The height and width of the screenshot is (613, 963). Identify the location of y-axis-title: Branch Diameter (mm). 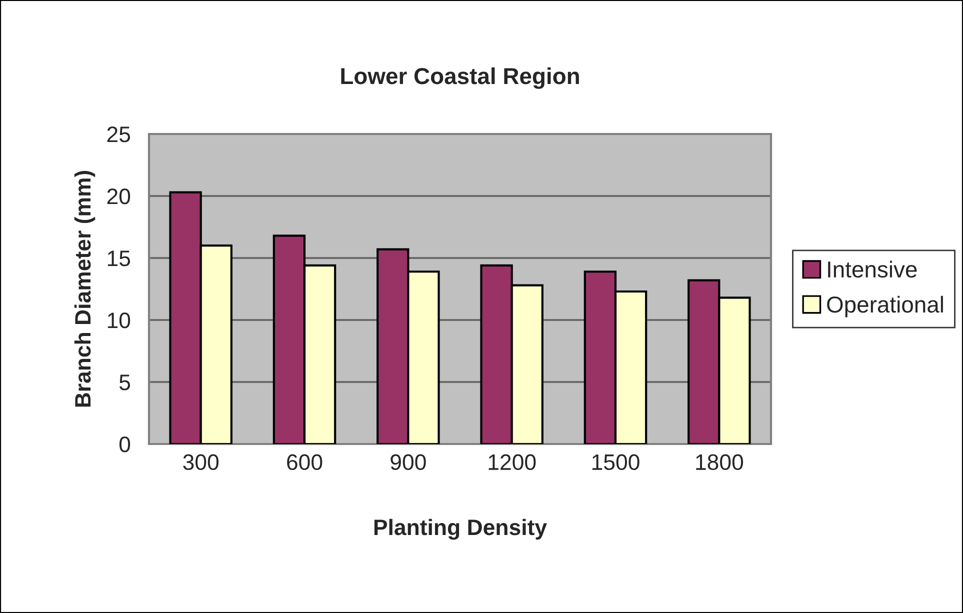
(85, 288).